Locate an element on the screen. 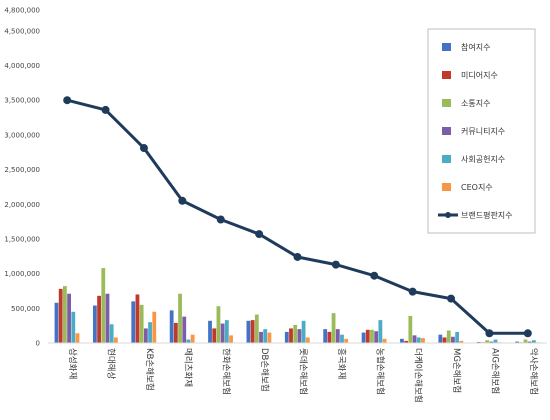 The height and width of the screenshot is (420, 550). y-tick-label: 3,500,000 is located at coordinates (22, 101).